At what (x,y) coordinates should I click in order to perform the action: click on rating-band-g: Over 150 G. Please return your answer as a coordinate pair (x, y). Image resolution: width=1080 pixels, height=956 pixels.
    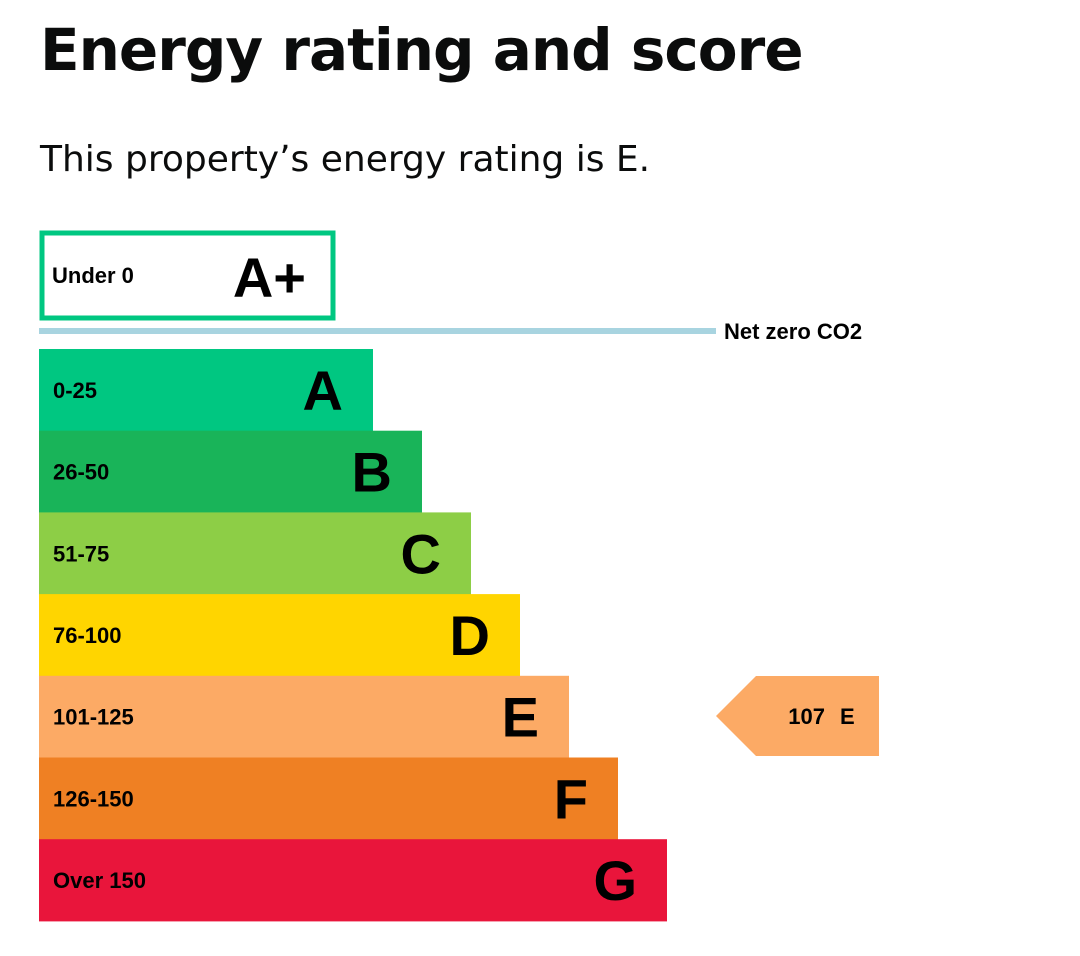
    Looking at the image, I should click on (353, 880).